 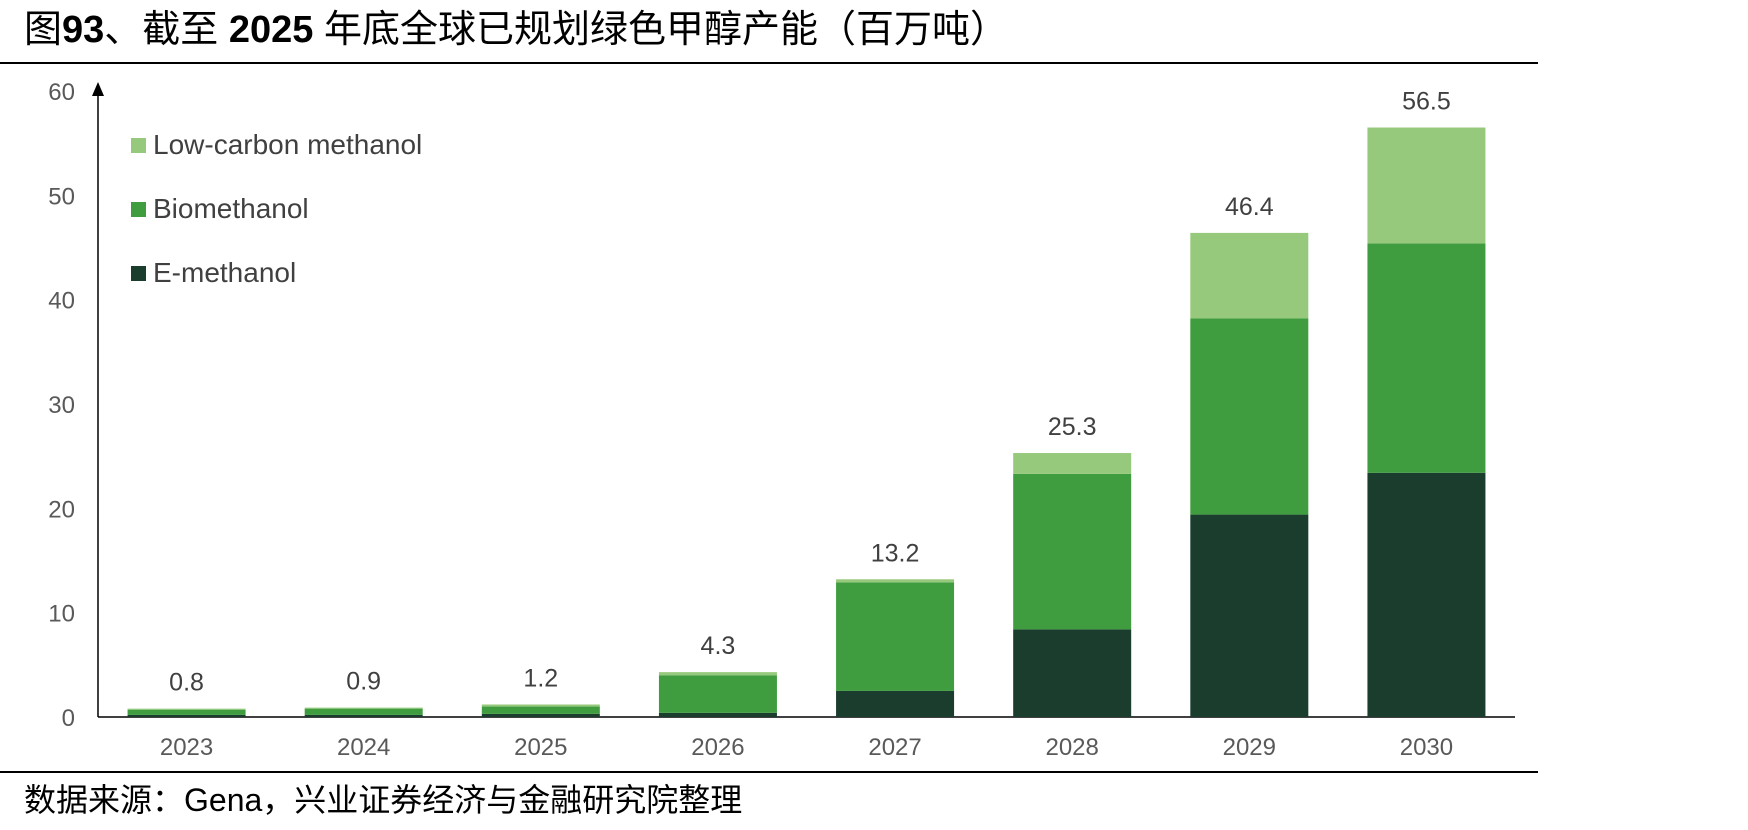 I want to click on x-tick-label: 2025, so click(x=540, y=747).